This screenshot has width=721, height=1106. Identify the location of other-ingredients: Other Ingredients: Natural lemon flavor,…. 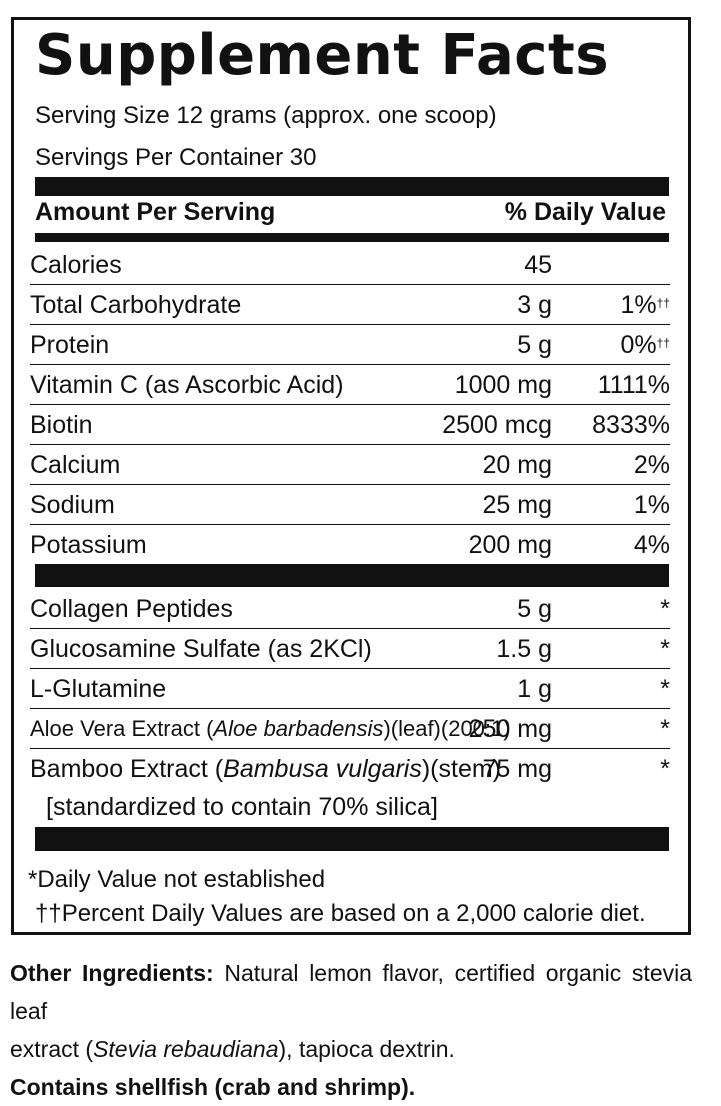
(351, 1030).